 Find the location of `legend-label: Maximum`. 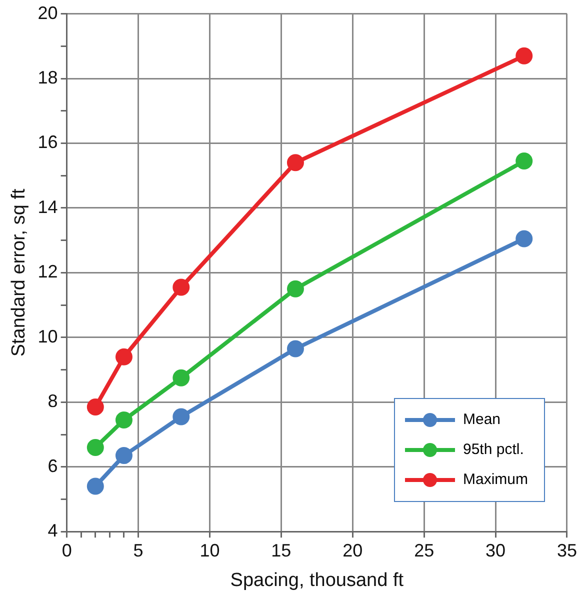

legend-label: Maximum is located at coordinates (495, 479).